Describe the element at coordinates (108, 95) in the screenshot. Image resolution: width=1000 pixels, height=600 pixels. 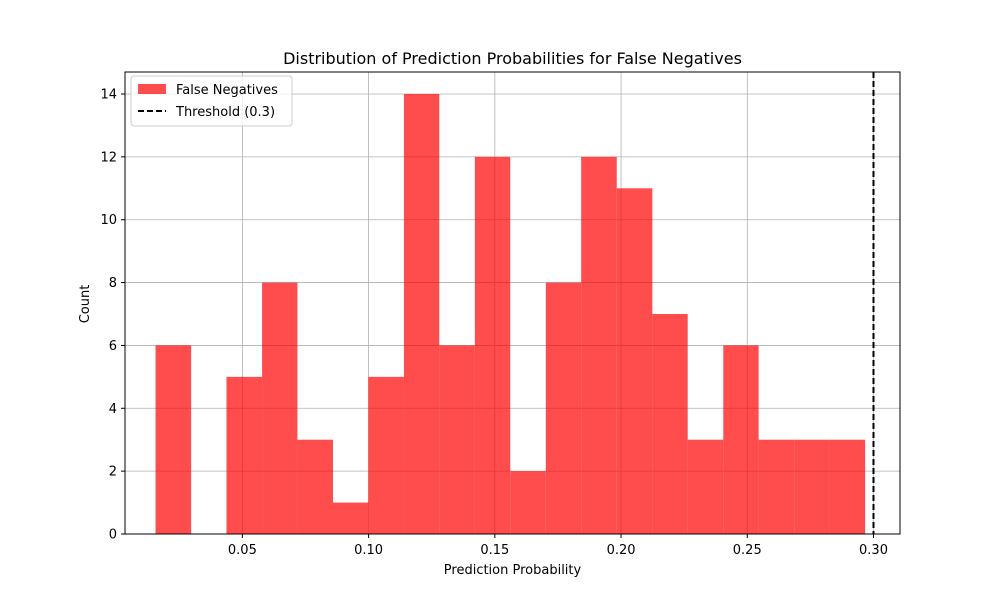
I see `y-tick-label: 14` at that location.